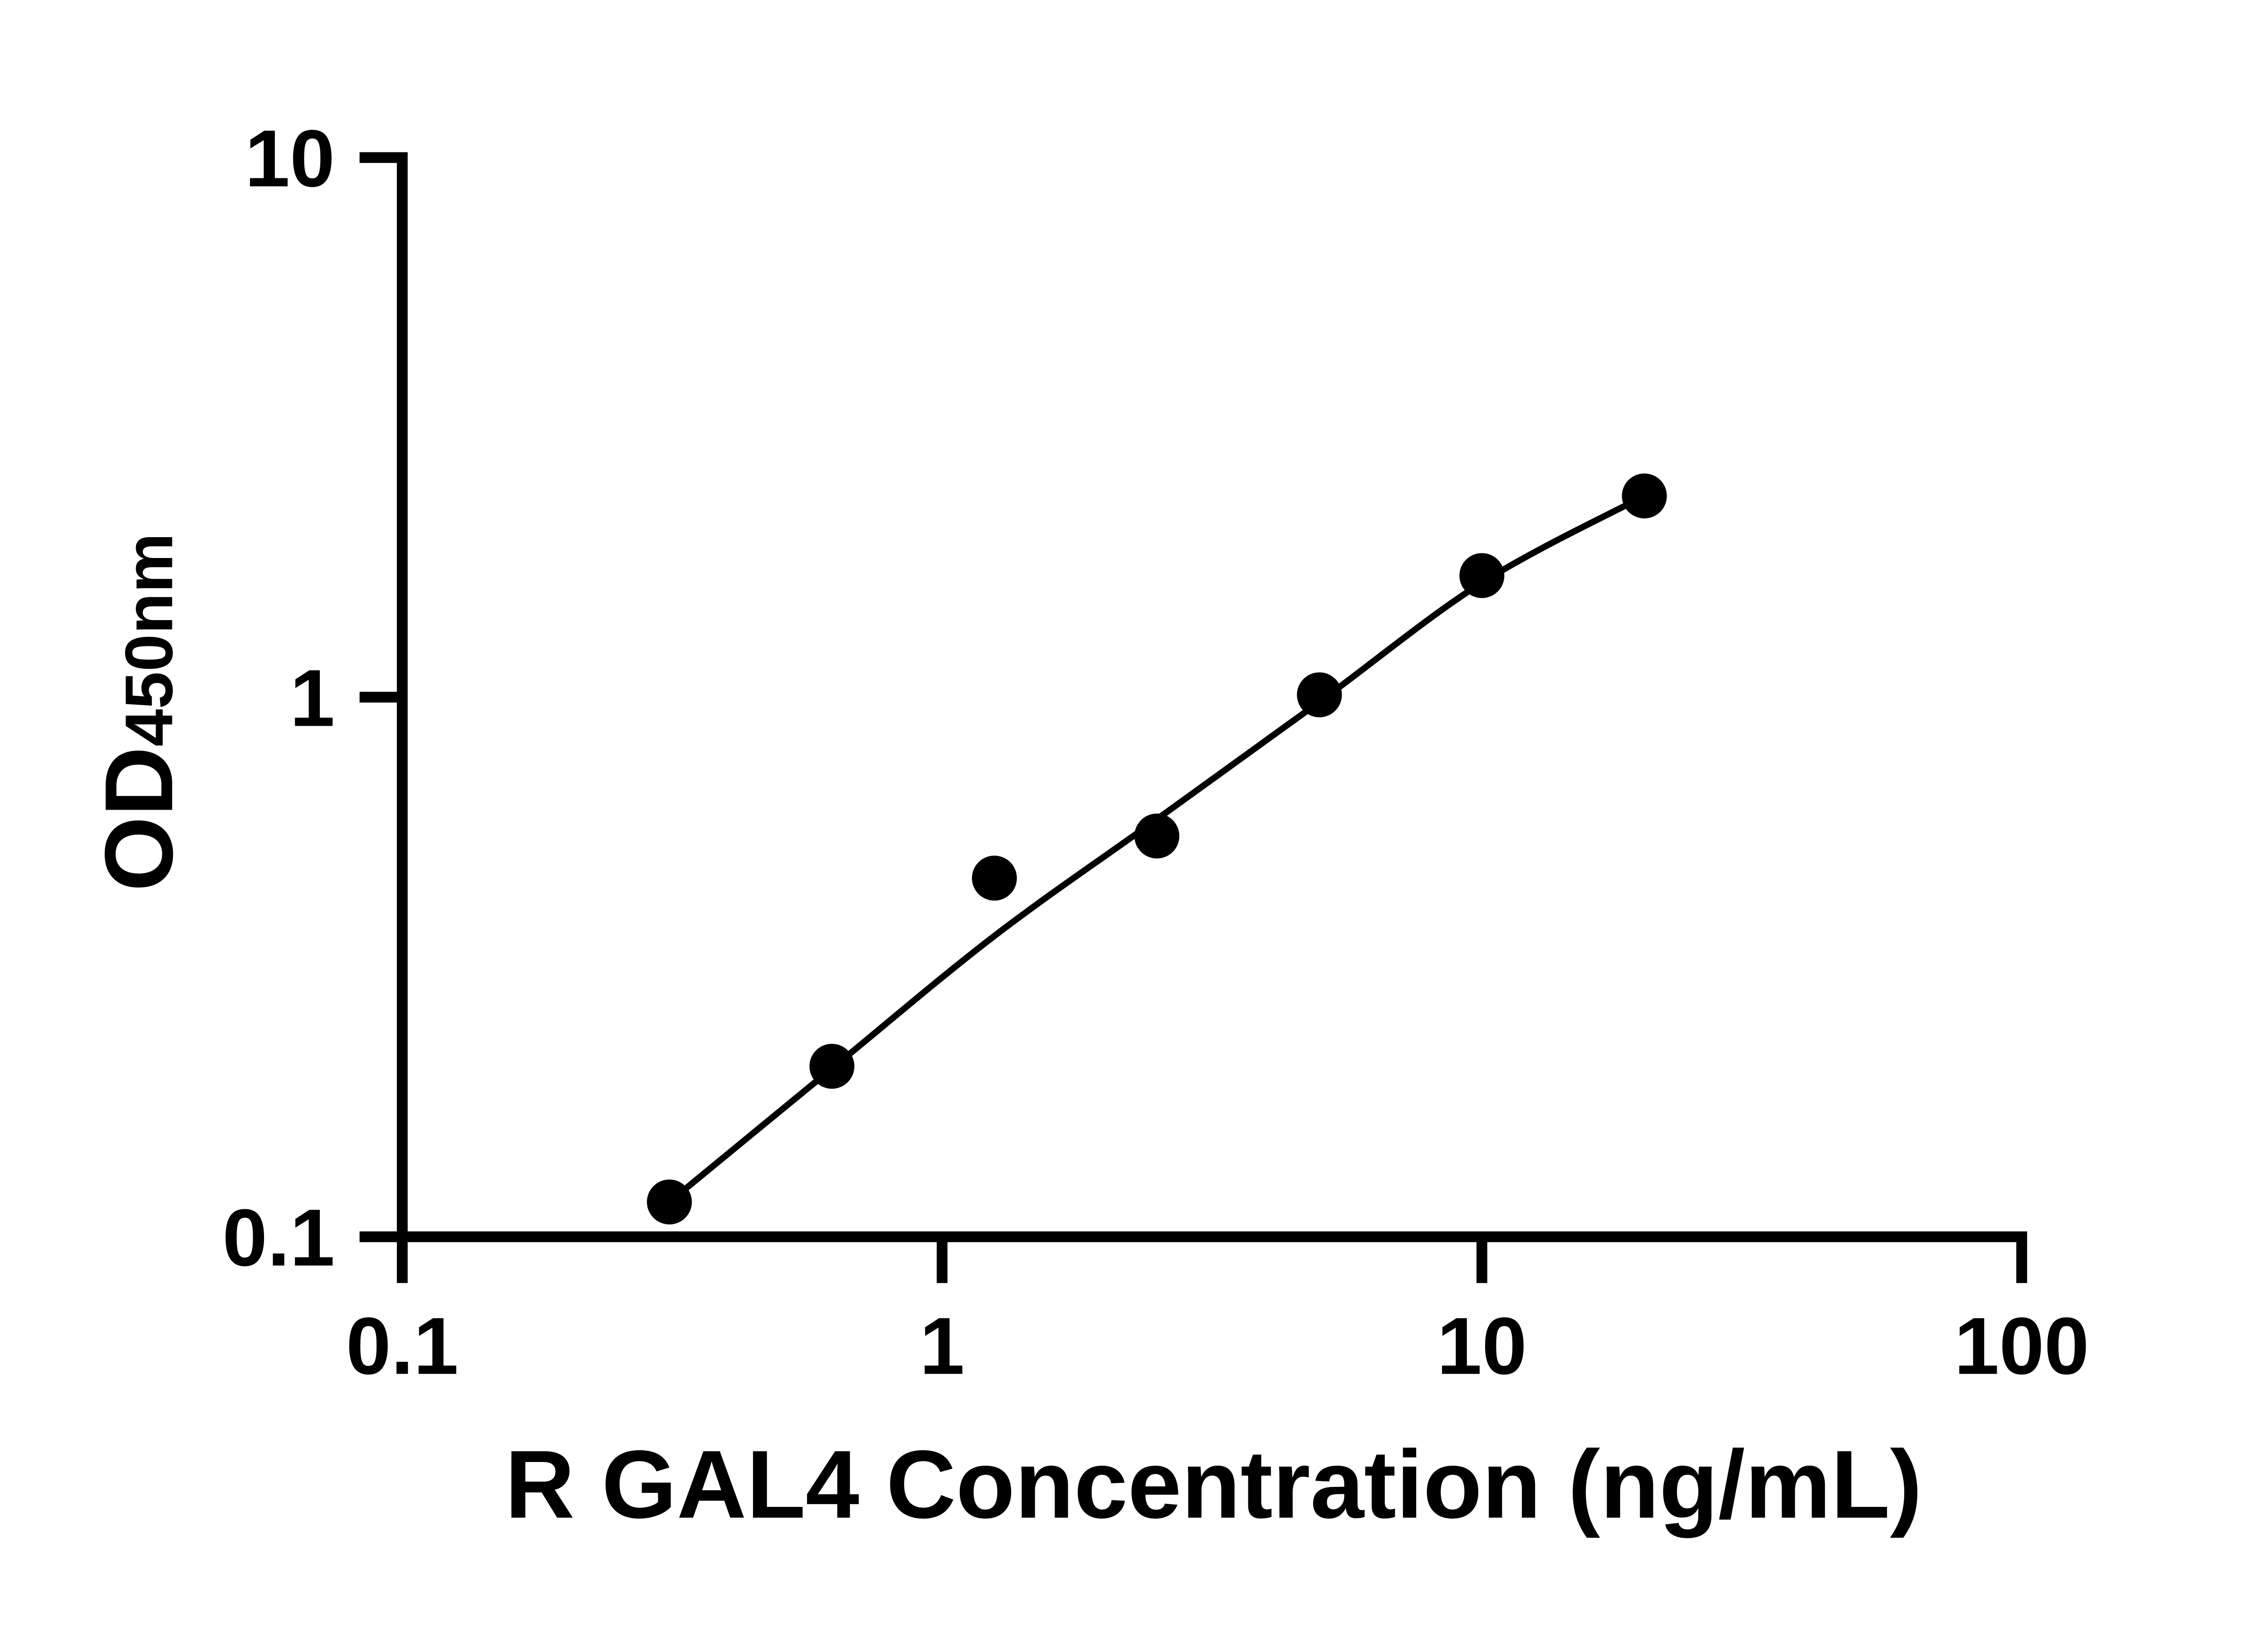 The height and width of the screenshot is (1633, 2268). Describe the element at coordinates (150, 640) in the screenshot. I see `y-axis-title-sub: 450nm` at that location.